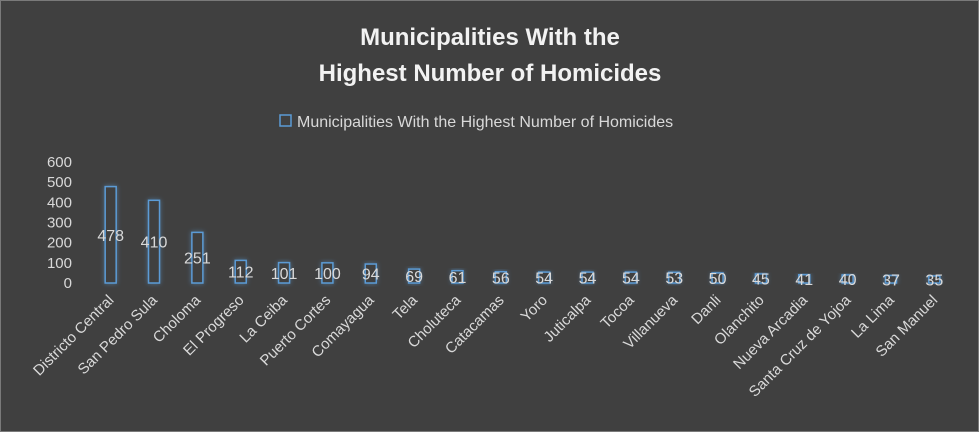 The image size is (979, 432). I want to click on x-tick-label: Tela, so click(405, 307).